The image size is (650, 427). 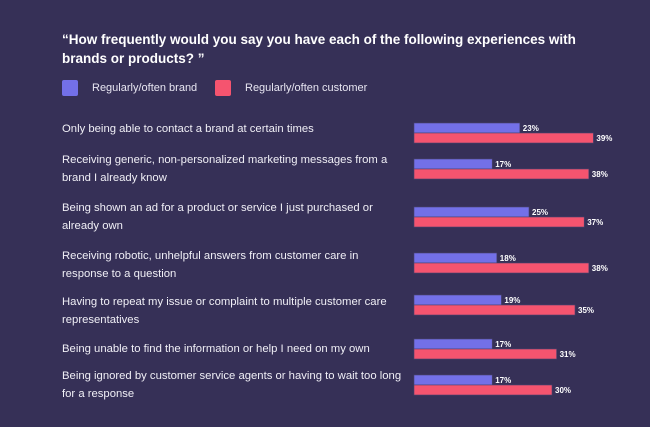 What do you see at coordinates (508, 258) in the screenshot?
I see `data-label: 18%` at bounding box center [508, 258].